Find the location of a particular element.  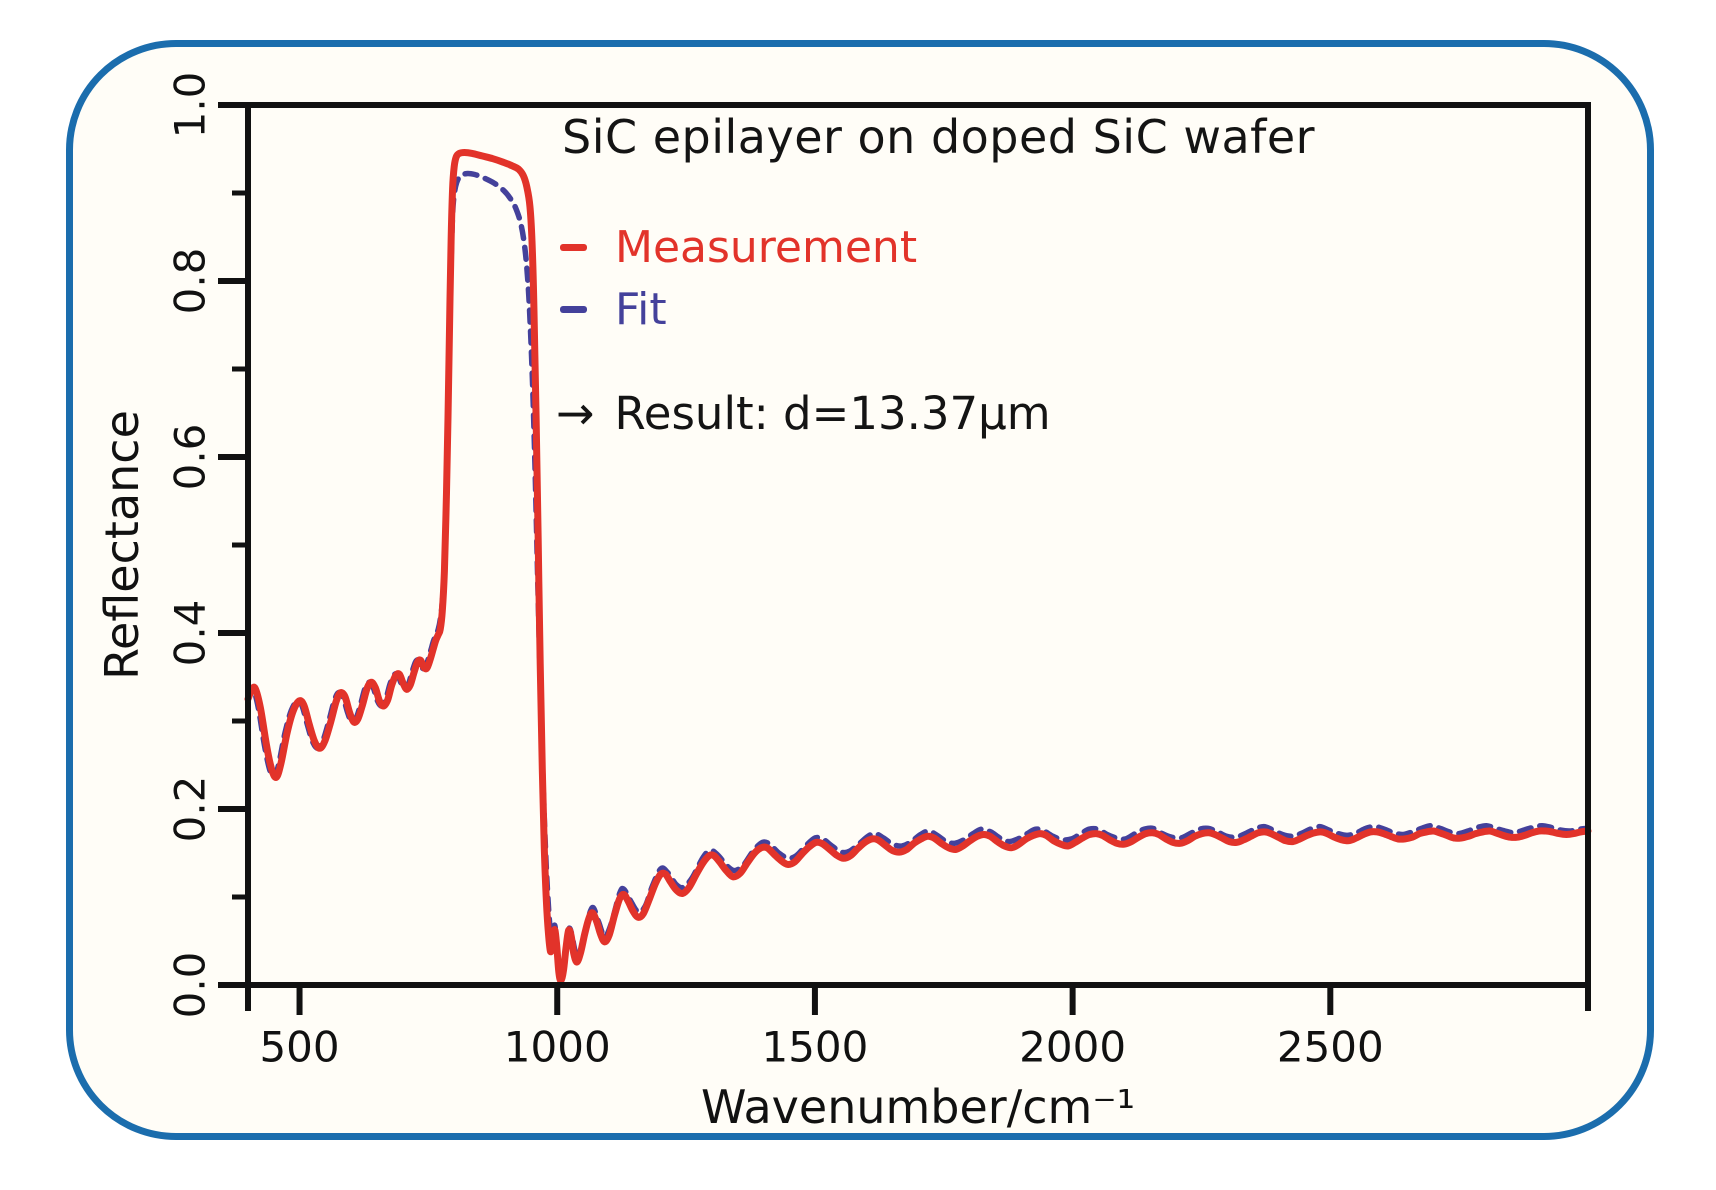

legend: Measurement Fit is located at coordinates (739, 278).